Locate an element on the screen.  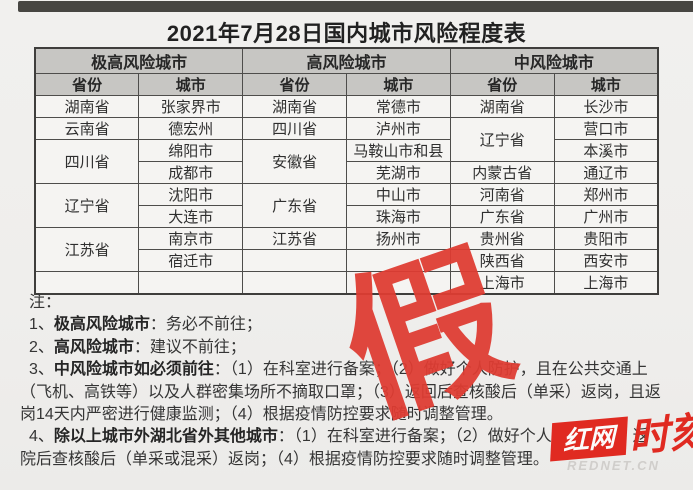
note-line: 2、高风险城市：建议不前往； is located at coordinates (356, 348).